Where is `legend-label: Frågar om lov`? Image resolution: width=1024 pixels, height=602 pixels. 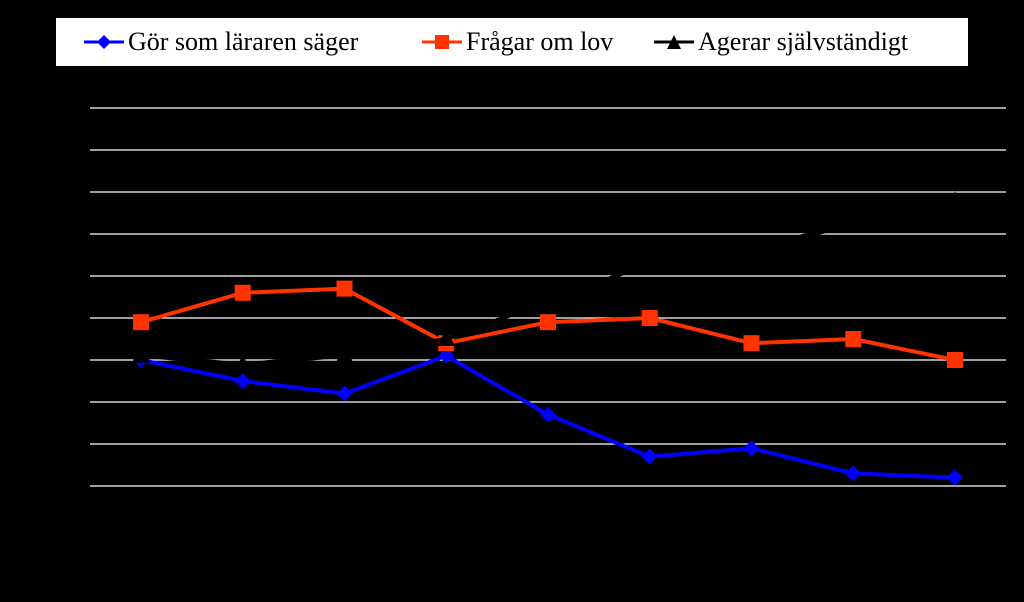 legend-label: Frågar om lov is located at coordinates (540, 41).